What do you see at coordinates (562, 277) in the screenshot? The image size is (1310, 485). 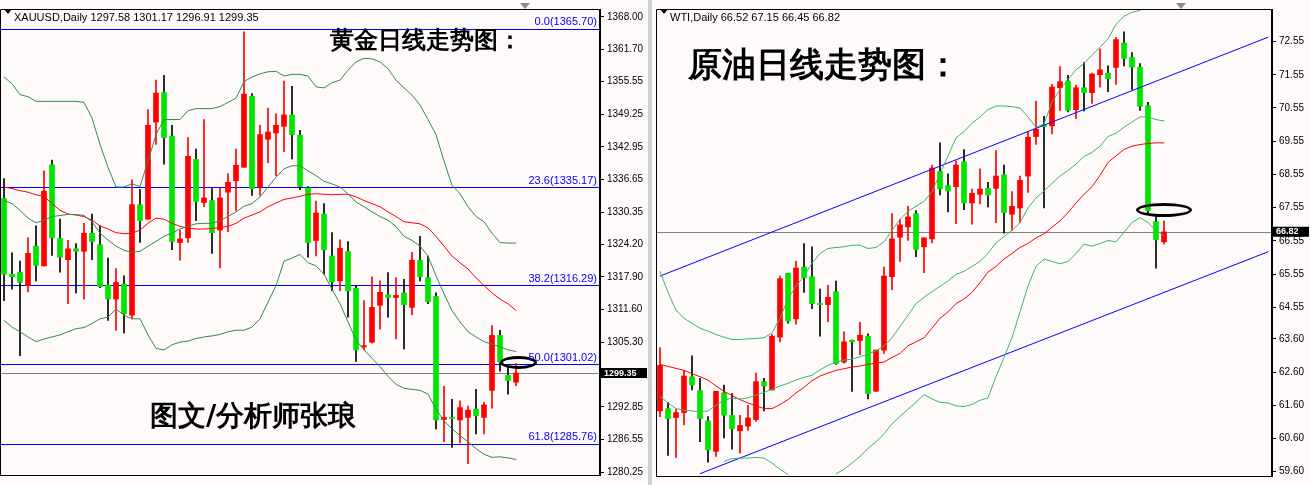 I see `ref-line-label: 38.2(1316.29)` at bounding box center [562, 277].